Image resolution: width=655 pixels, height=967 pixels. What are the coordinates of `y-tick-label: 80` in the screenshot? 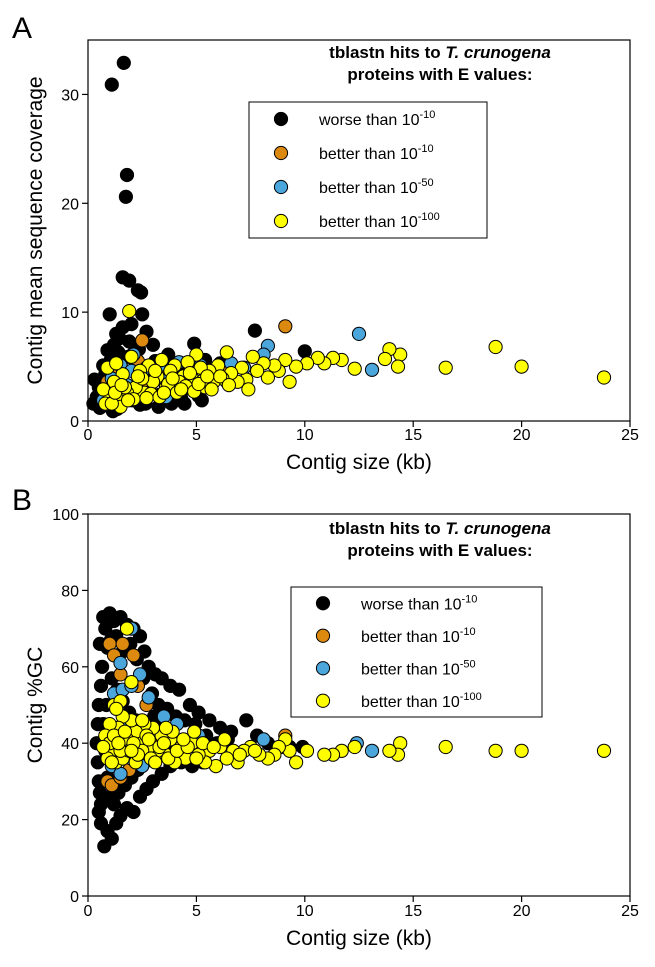 It's located at (70, 591).